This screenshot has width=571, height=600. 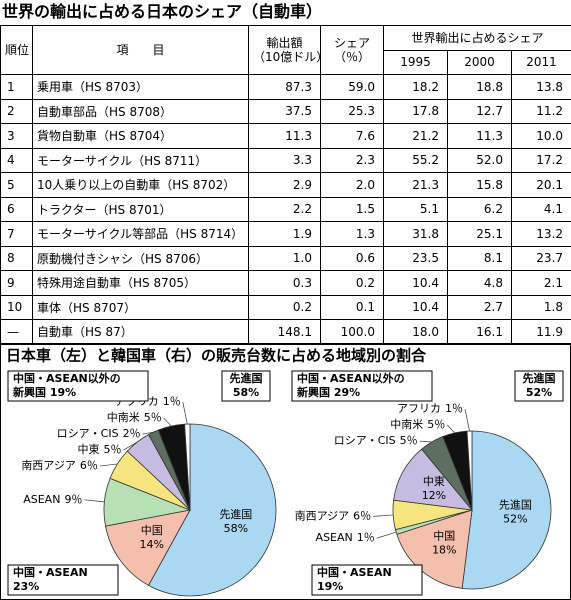 I want to click on table-cell: 15.8, so click(x=479, y=185).